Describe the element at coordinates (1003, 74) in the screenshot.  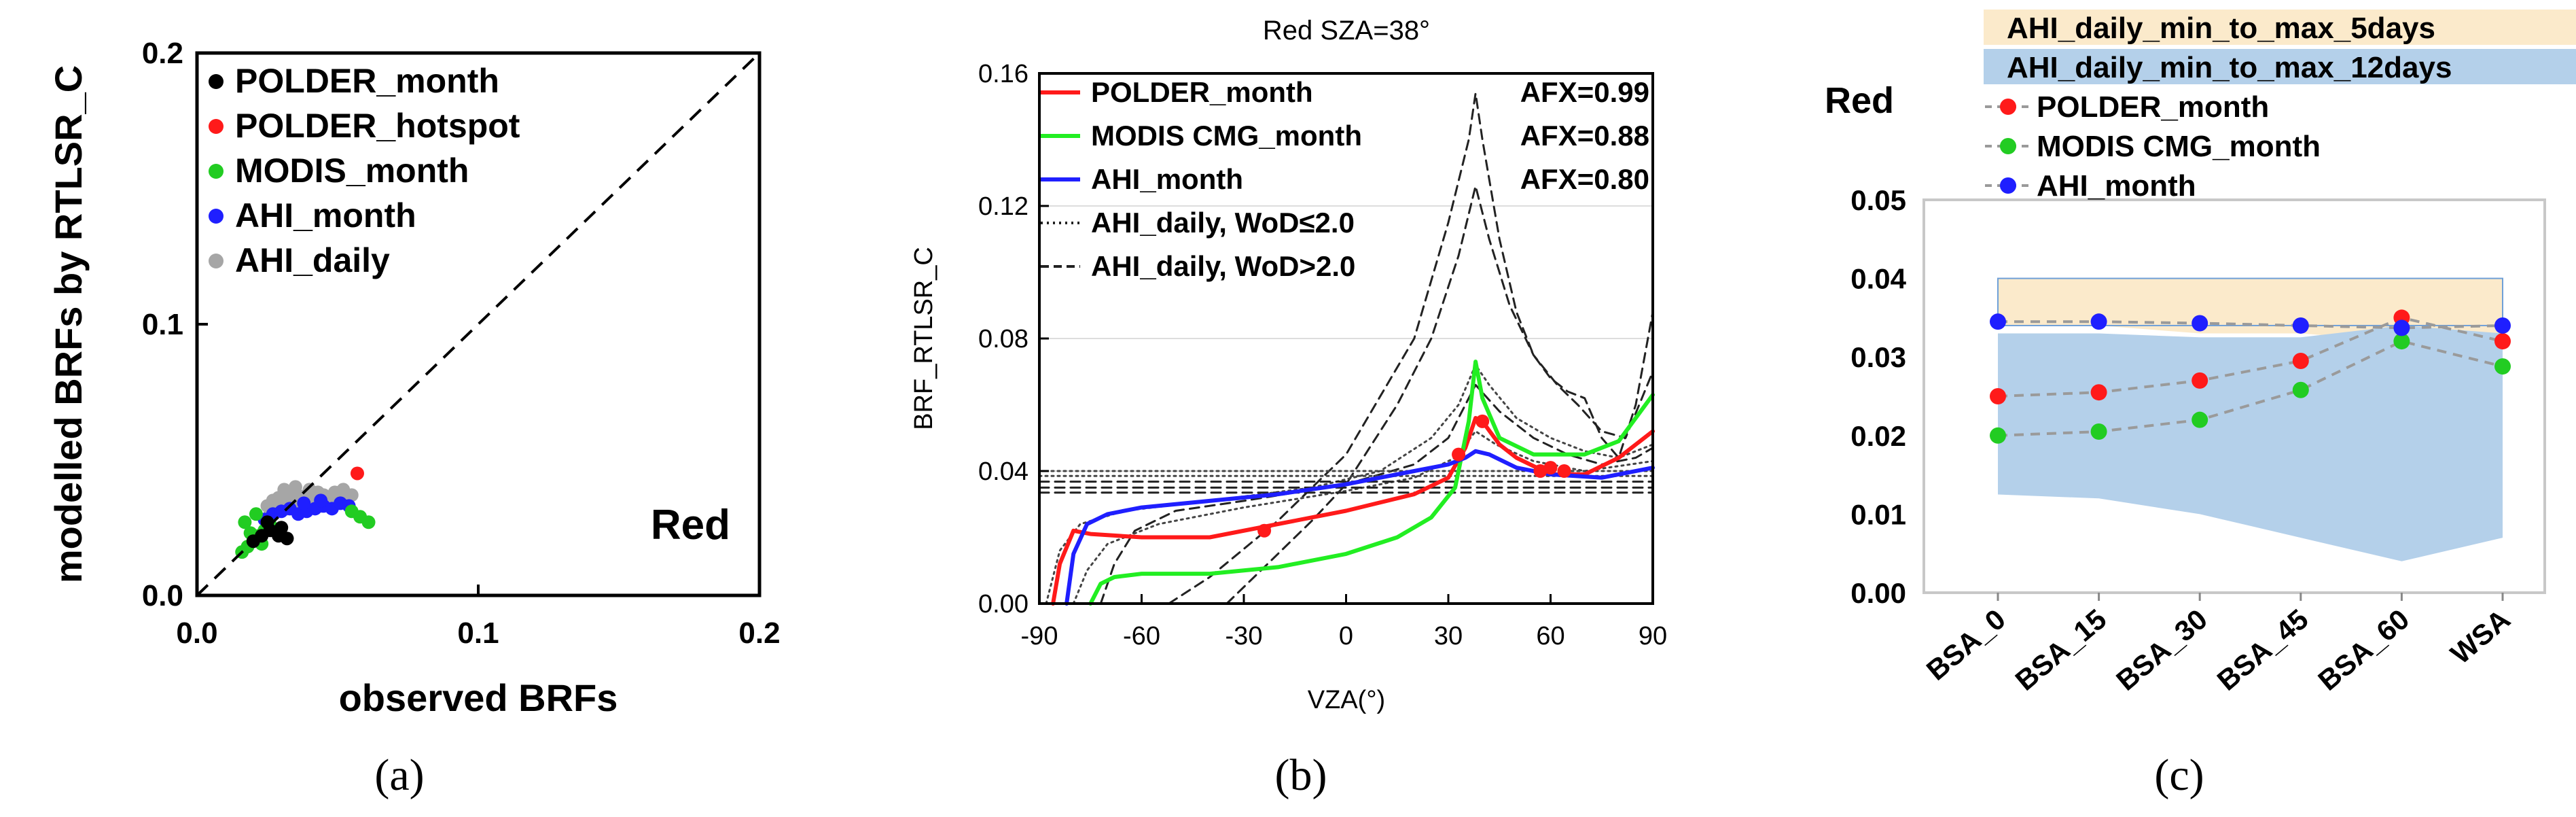
I see `y-tick-label: 0.16` at that location.